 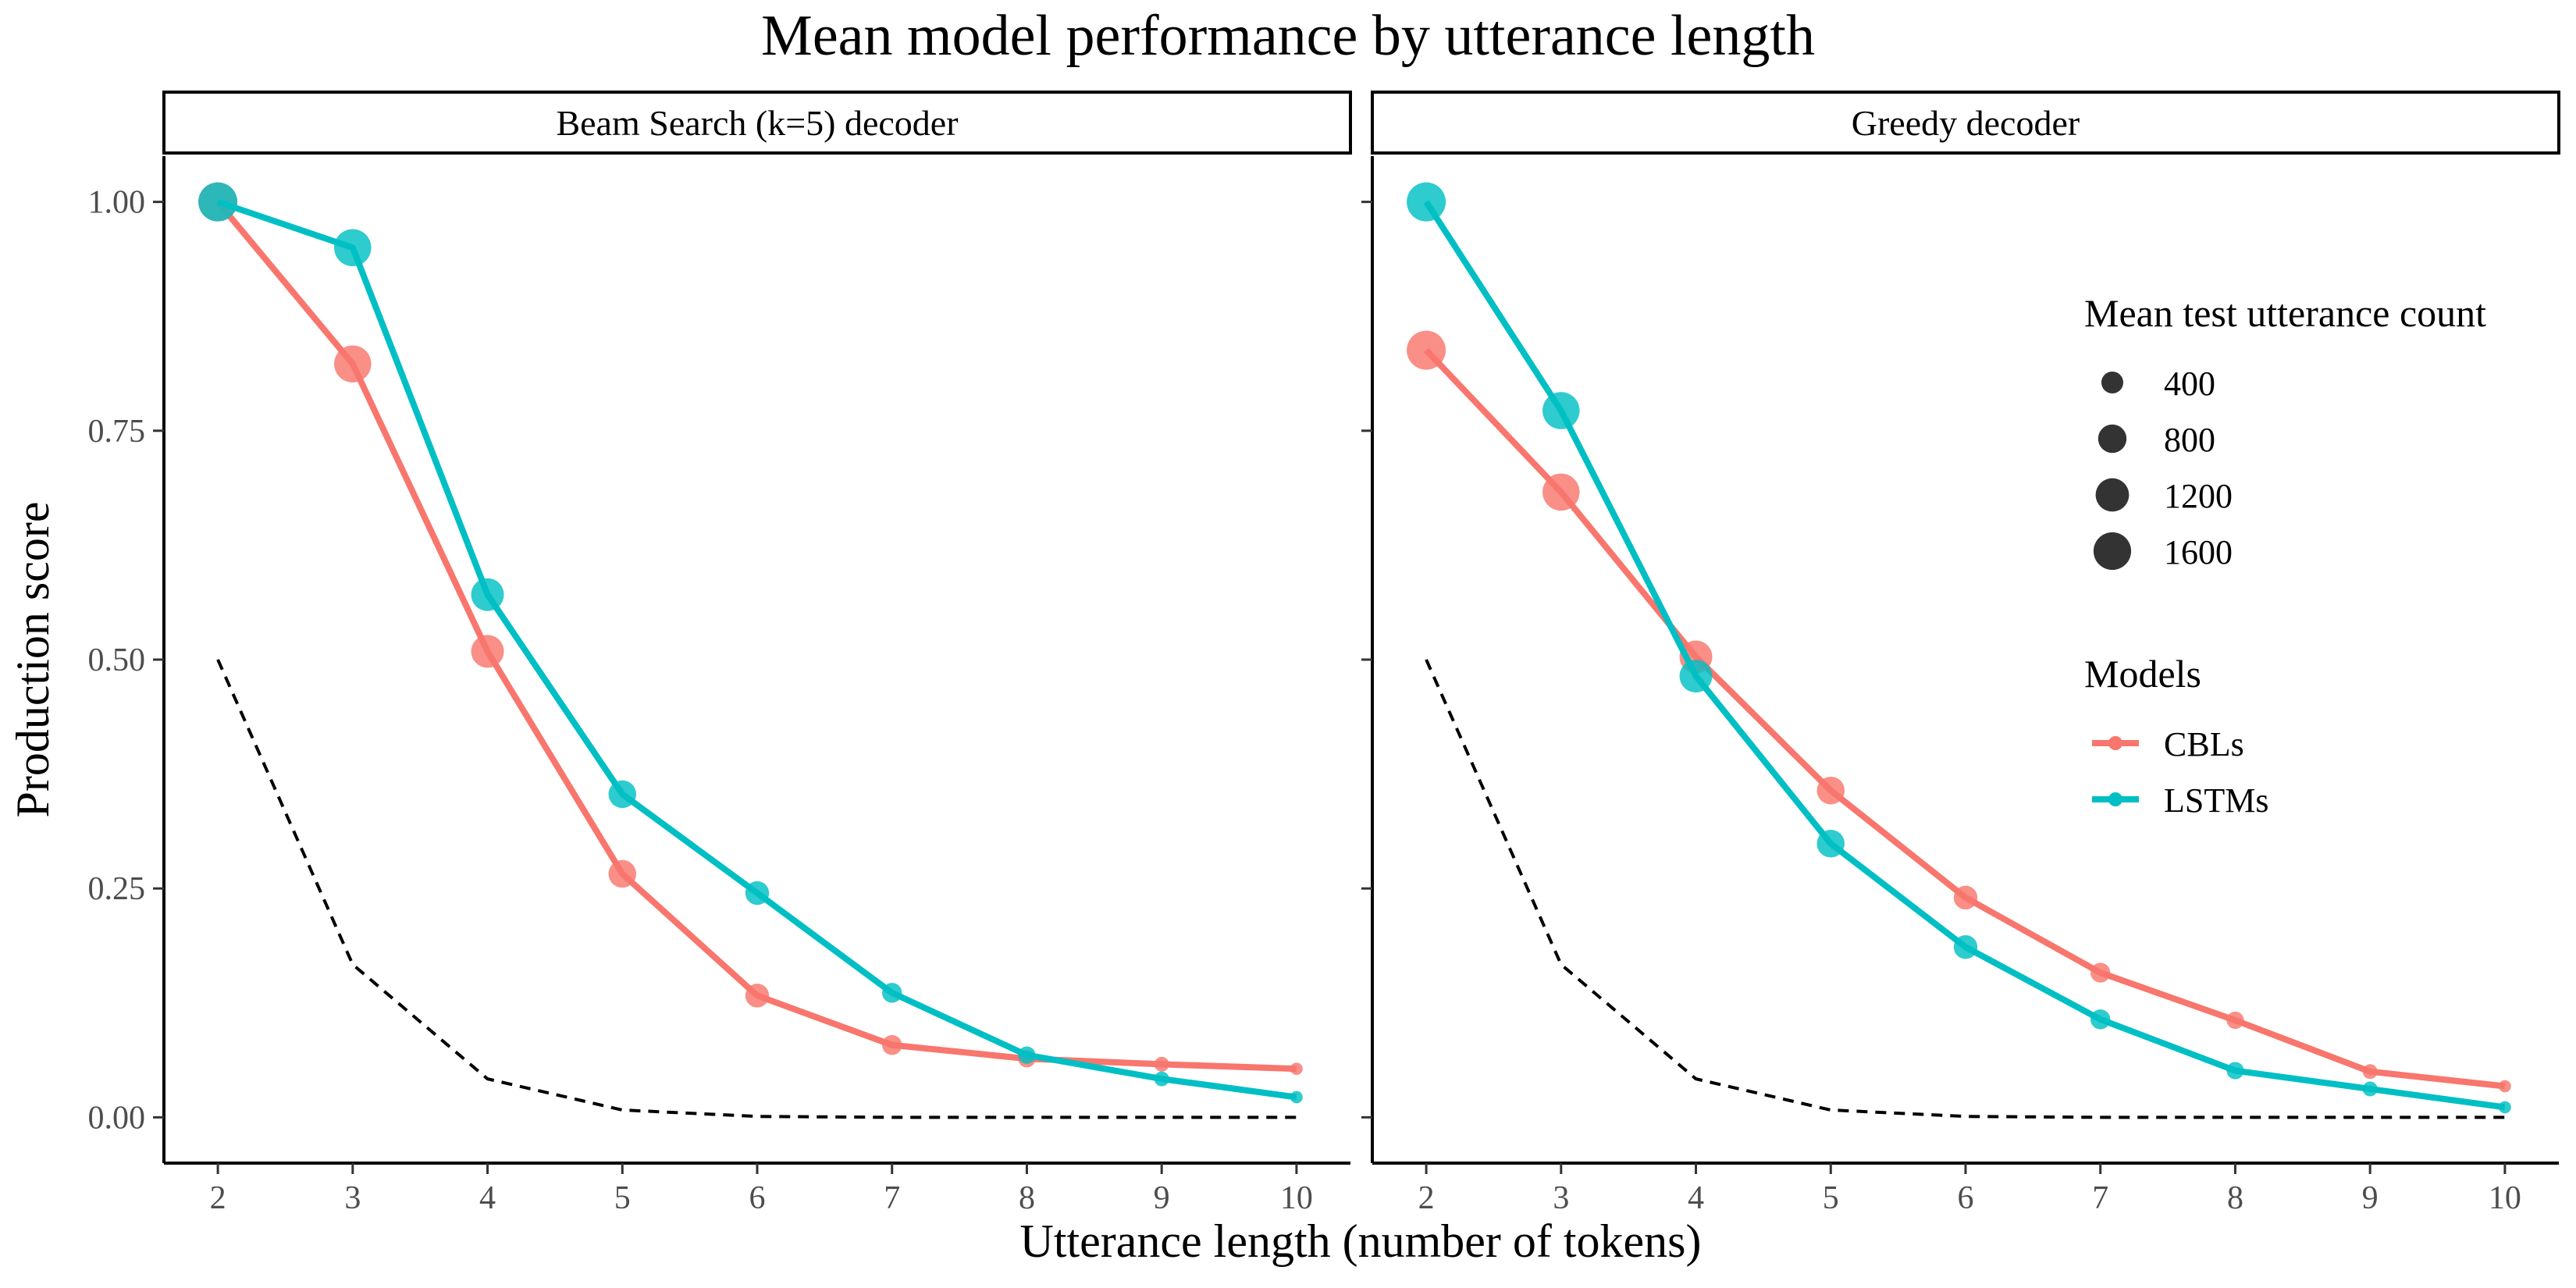 What do you see at coordinates (117, 432) in the screenshot?
I see `y-tick-label: 0.75` at bounding box center [117, 432].